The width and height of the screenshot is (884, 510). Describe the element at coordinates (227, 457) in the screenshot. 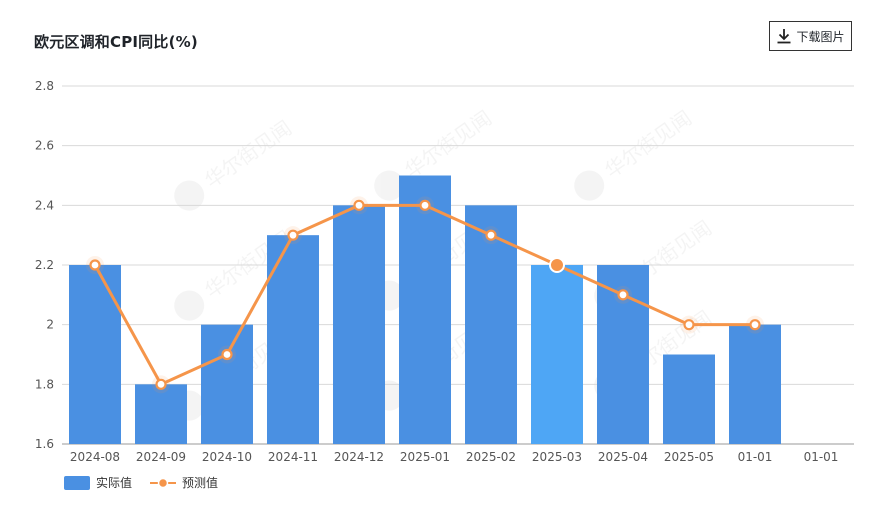

I see `x-tick-label: 2024-10` at that location.